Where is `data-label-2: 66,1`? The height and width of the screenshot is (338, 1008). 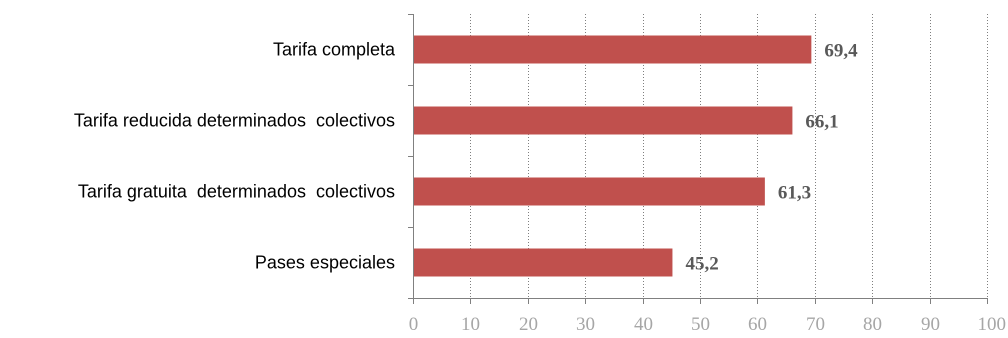
data-label-2: 66,1 is located at coordinates (821, 122).